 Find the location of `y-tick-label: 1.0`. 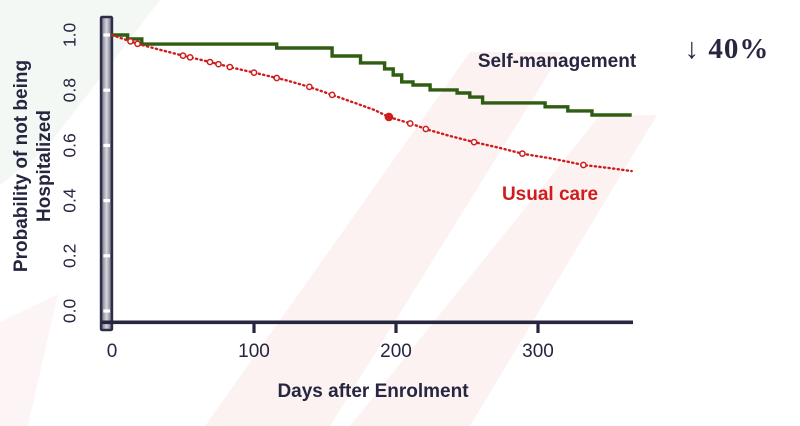

y-tick-label: 1.0 is located at coordinates (70, 35).